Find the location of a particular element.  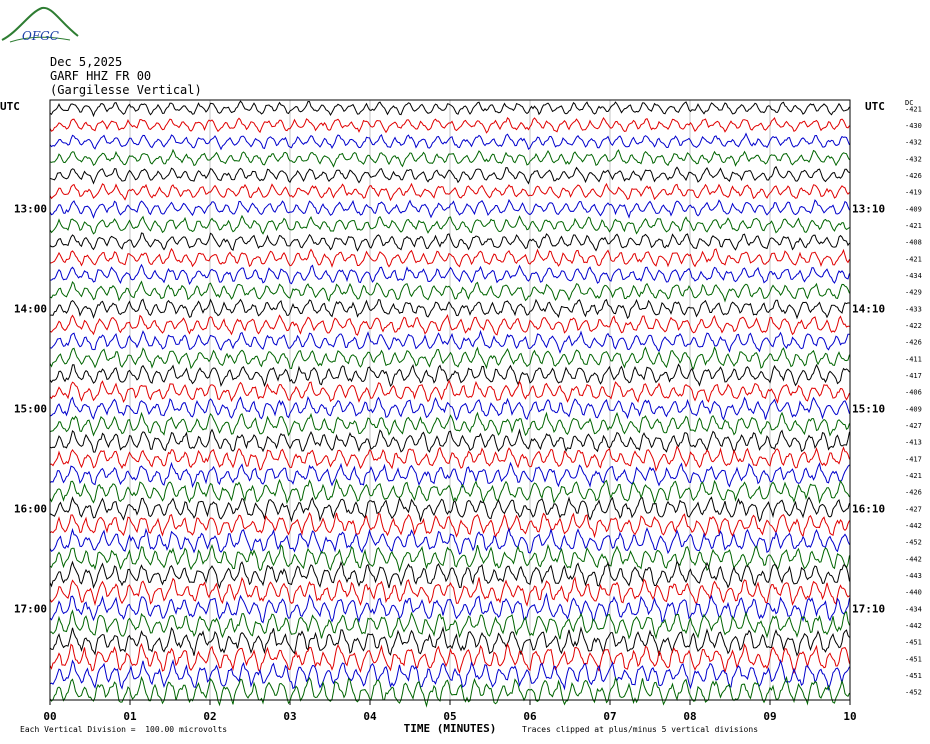

right-utc-label: UTC is located at coordinates (875, 106).